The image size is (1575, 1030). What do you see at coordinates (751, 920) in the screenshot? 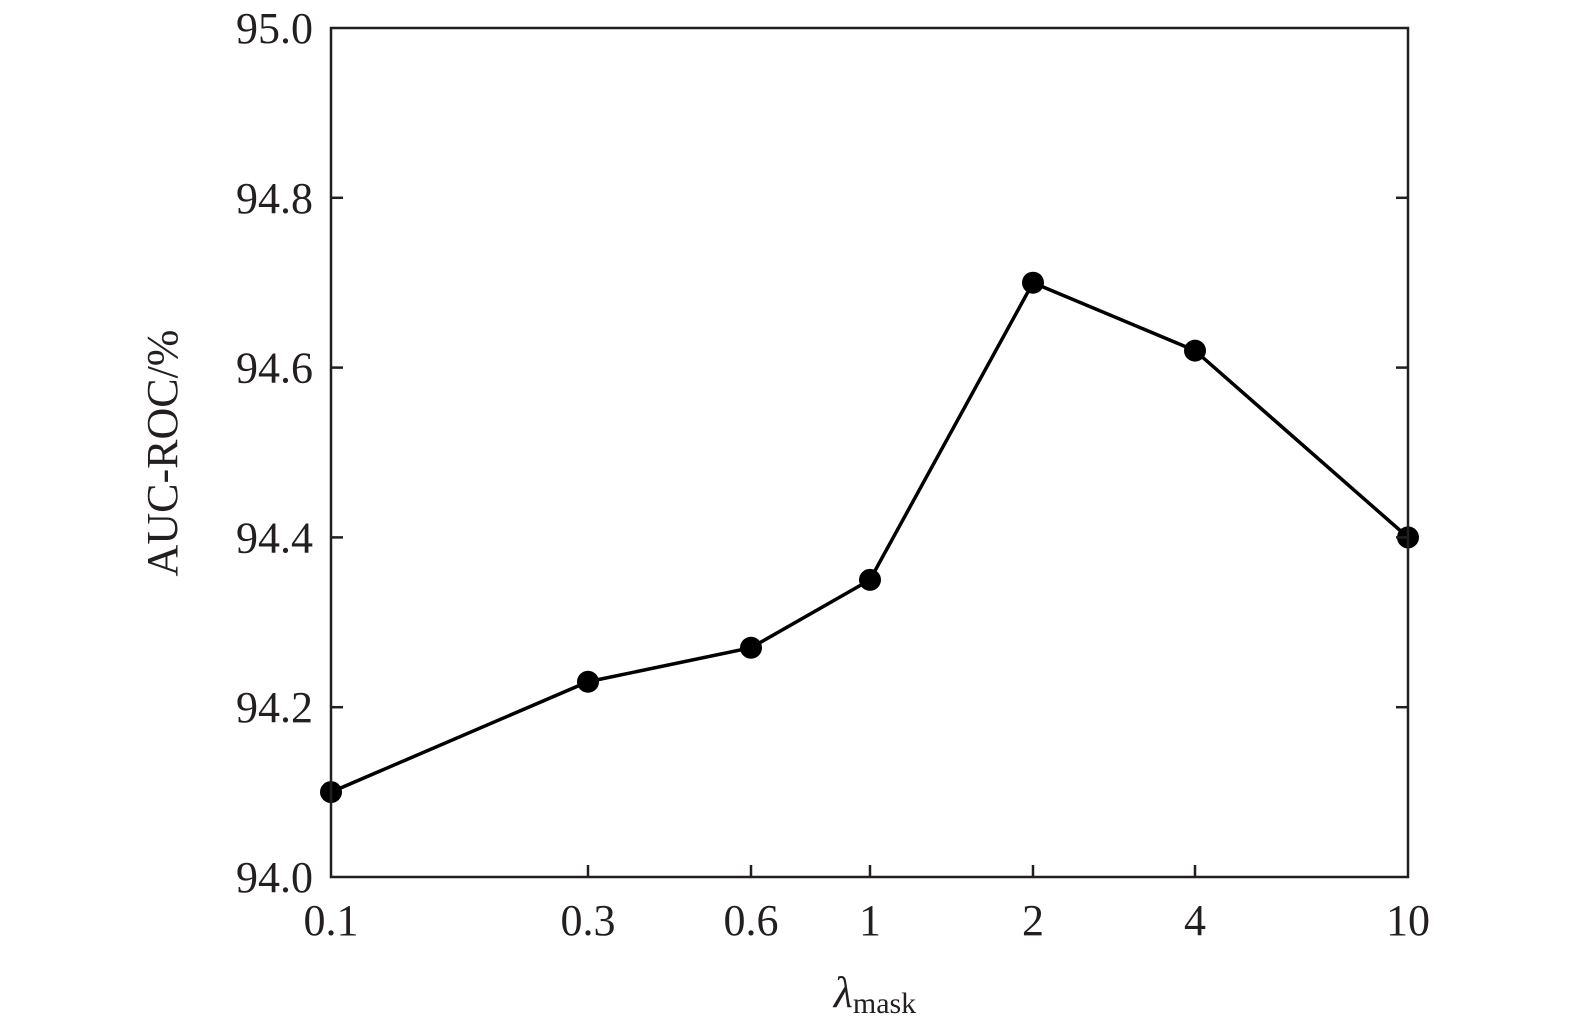
I see `x-tick-label: 0.6` at bounding box center [751, 920].